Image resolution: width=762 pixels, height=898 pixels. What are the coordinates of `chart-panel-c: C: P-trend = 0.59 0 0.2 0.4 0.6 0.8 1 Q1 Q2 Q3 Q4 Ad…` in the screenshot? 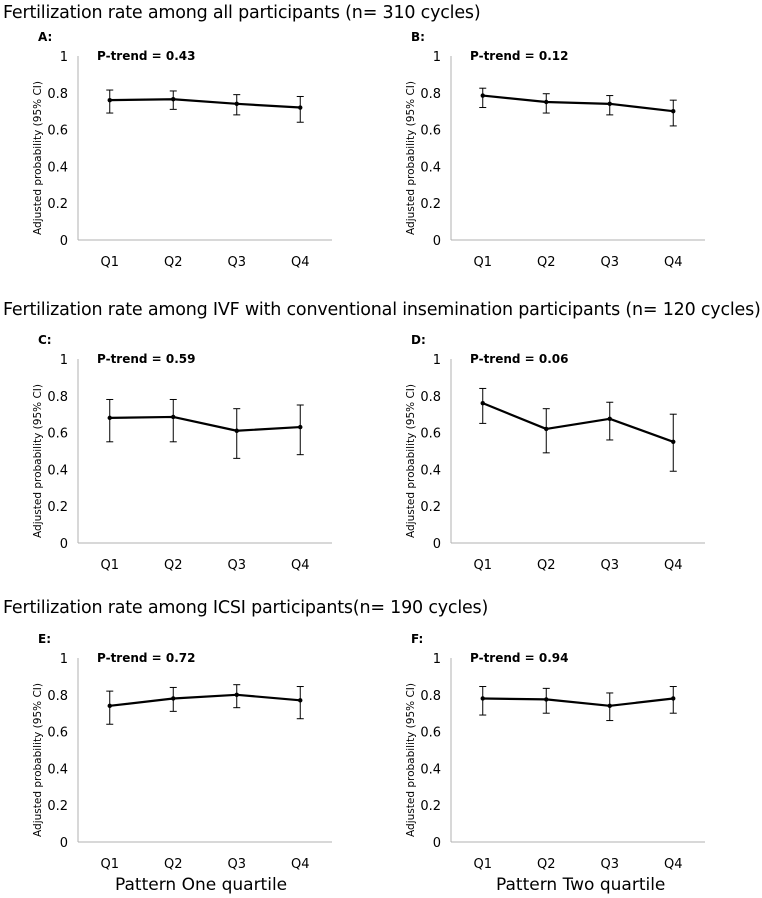 It's located at (182, 453).